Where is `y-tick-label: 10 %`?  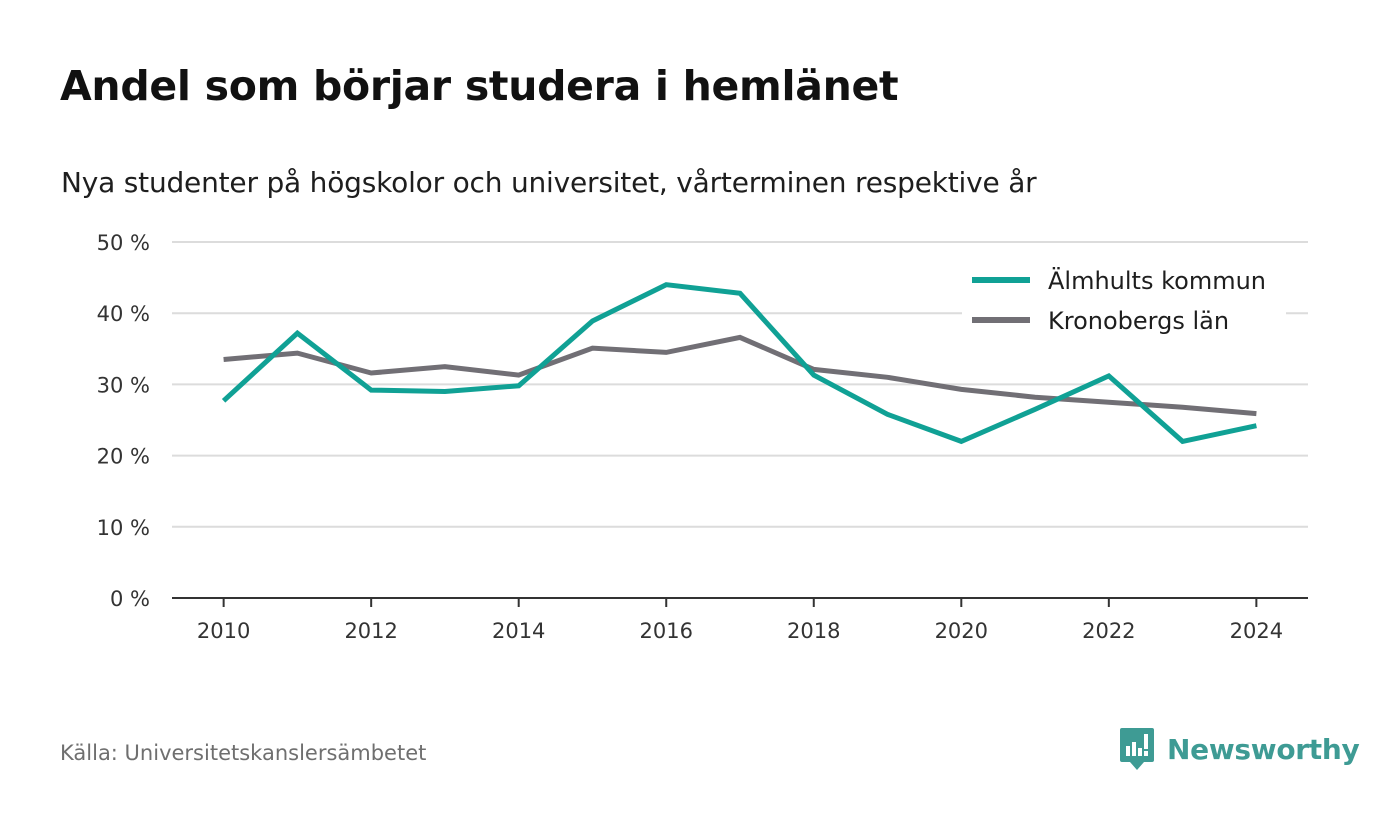
y-tick-label: 10 % is located at coordinates (123, 528).